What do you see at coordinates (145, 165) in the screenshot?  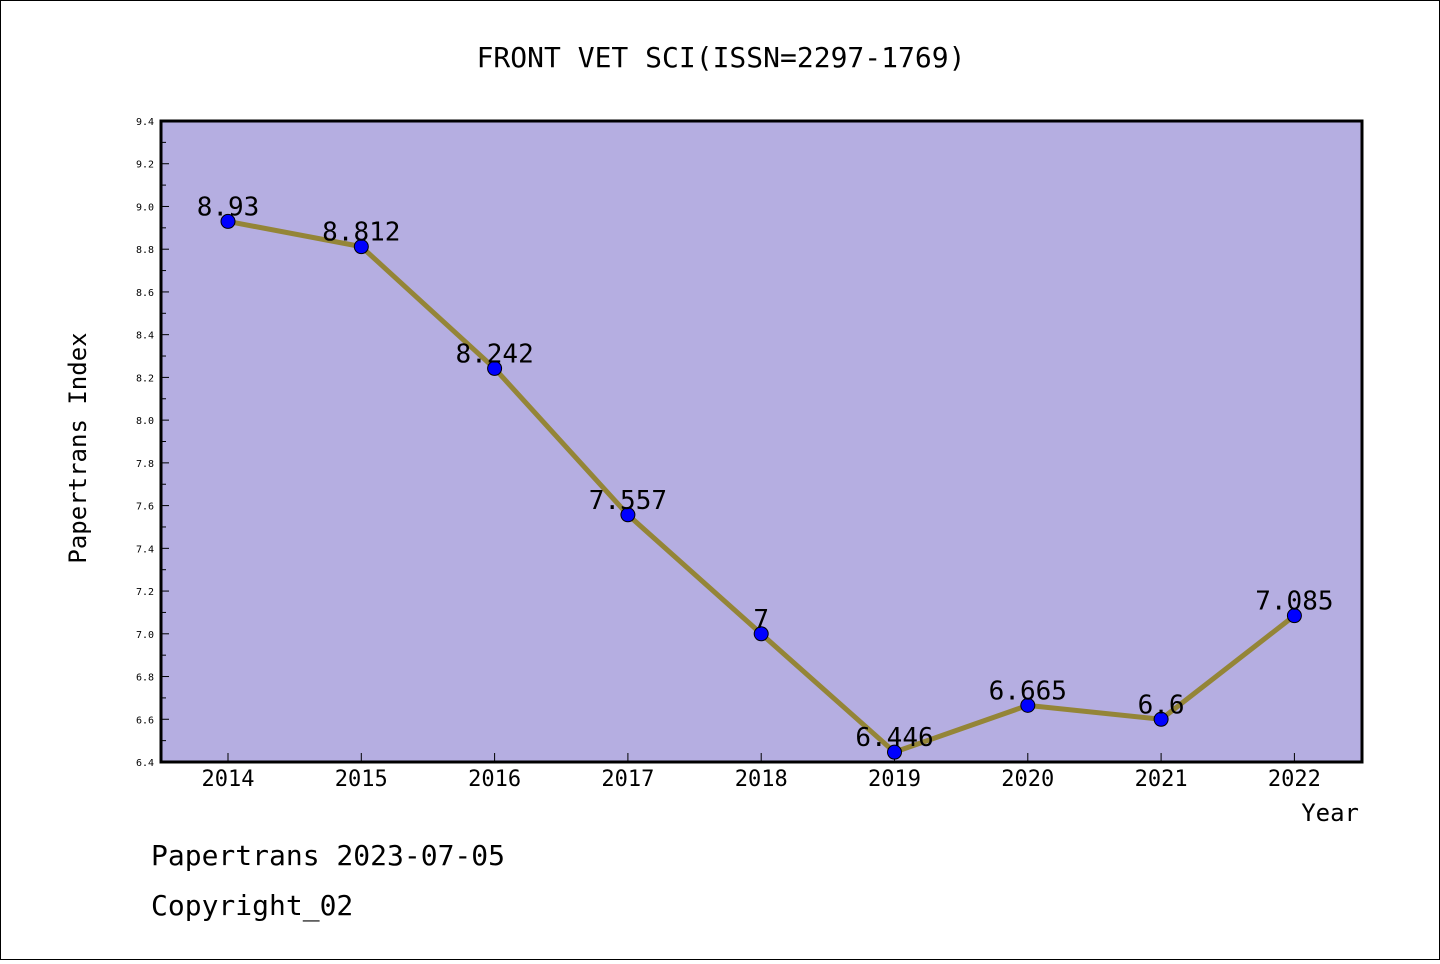 I see `y-tick-label: 9.2` at bounding box center [145, 165].